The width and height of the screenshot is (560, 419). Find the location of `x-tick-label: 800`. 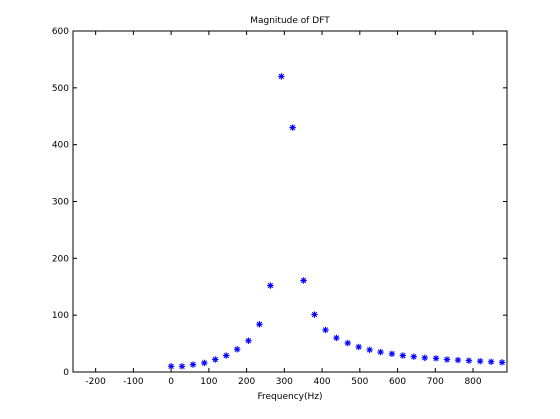

x-tick-label: 800 is located at coordinates (472, 382).